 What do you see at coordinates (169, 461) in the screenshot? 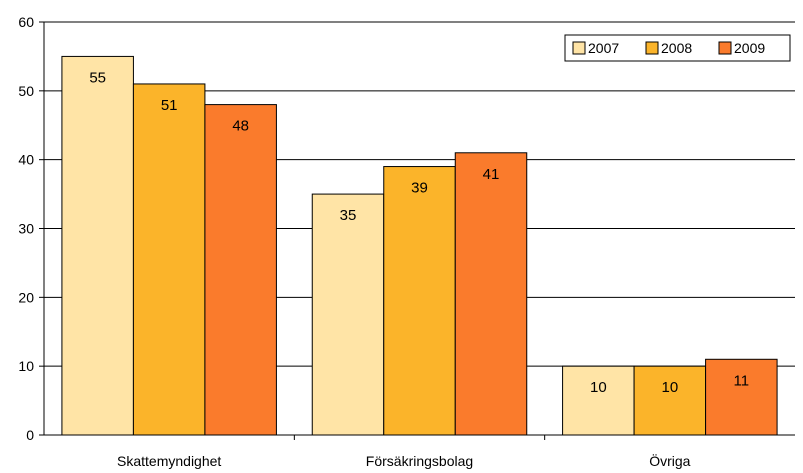
I see `x-tick-label-skattemyndighet: Skattemyndighet` at bounding box center [169, 461].